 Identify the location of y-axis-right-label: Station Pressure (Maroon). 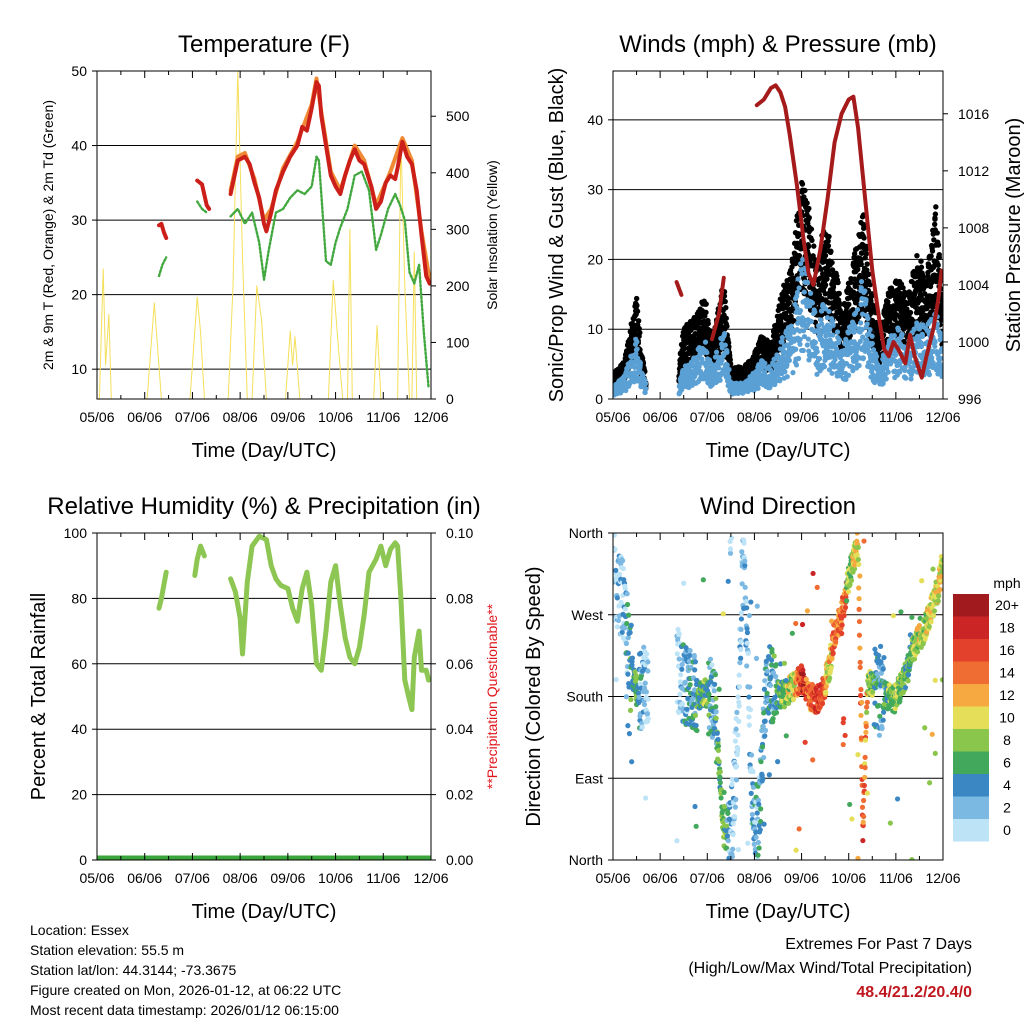
(1013, 235).